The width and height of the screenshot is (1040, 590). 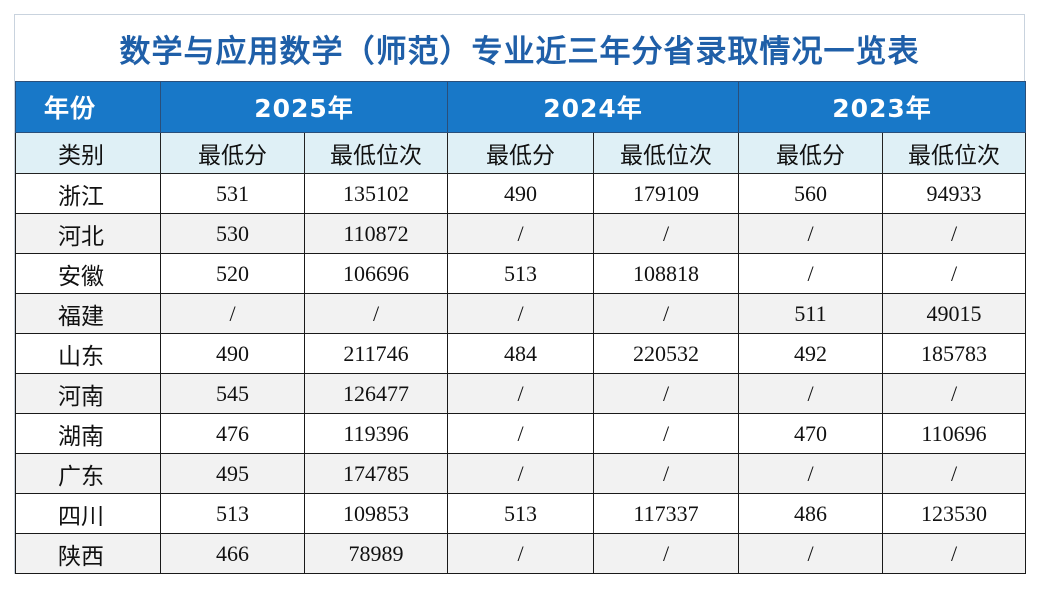 What do you see at coordinates (232, 433) in the screenshot?
I see `value-cell: 476` at bounding box center [232, 433].